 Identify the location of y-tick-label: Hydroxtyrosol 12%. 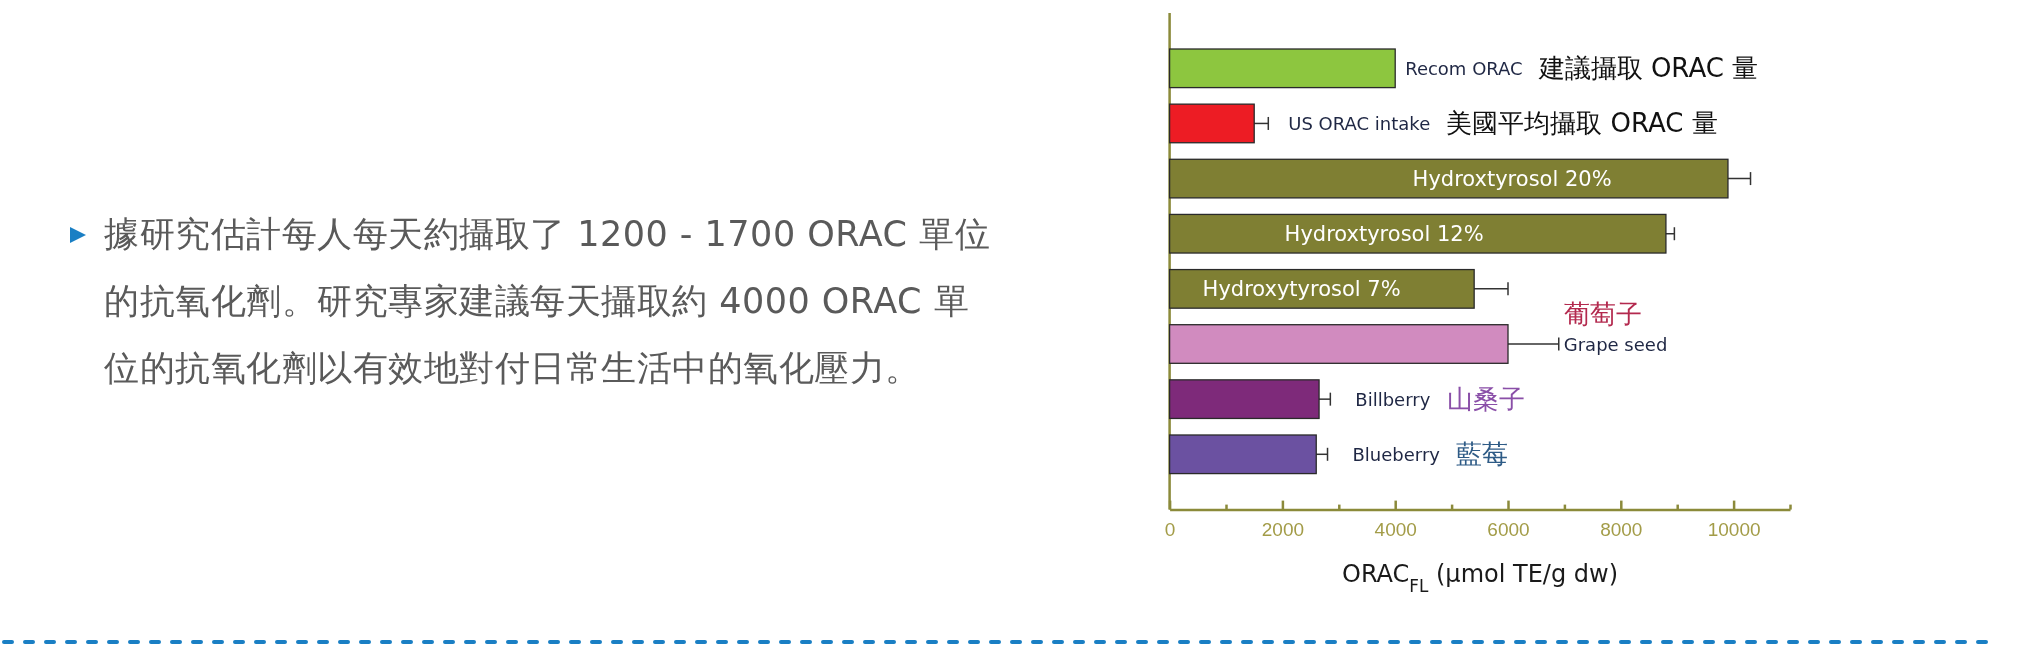
(1384, 233).